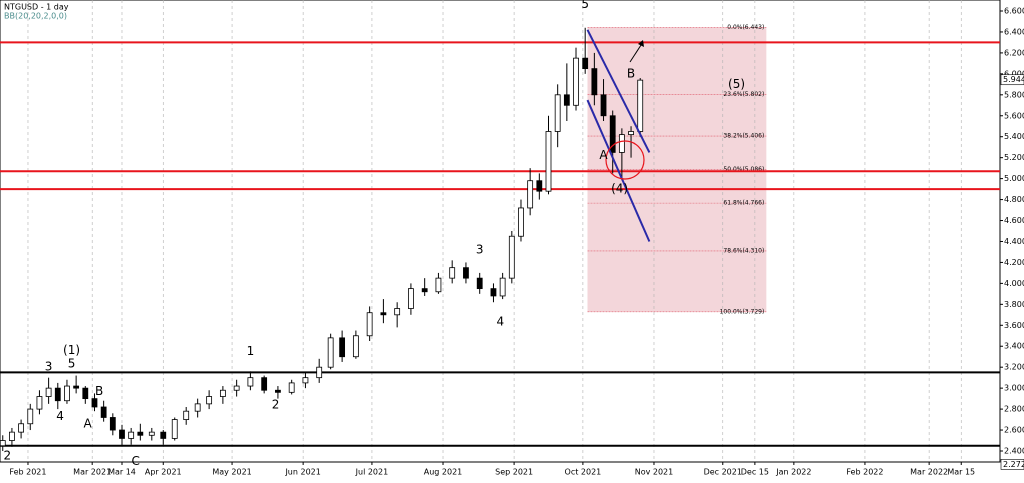 The height and width of the screenshot is (483, 1024). Describe the element at coordinates (618, 91) in the screenshot. I see `trendline` at that location.